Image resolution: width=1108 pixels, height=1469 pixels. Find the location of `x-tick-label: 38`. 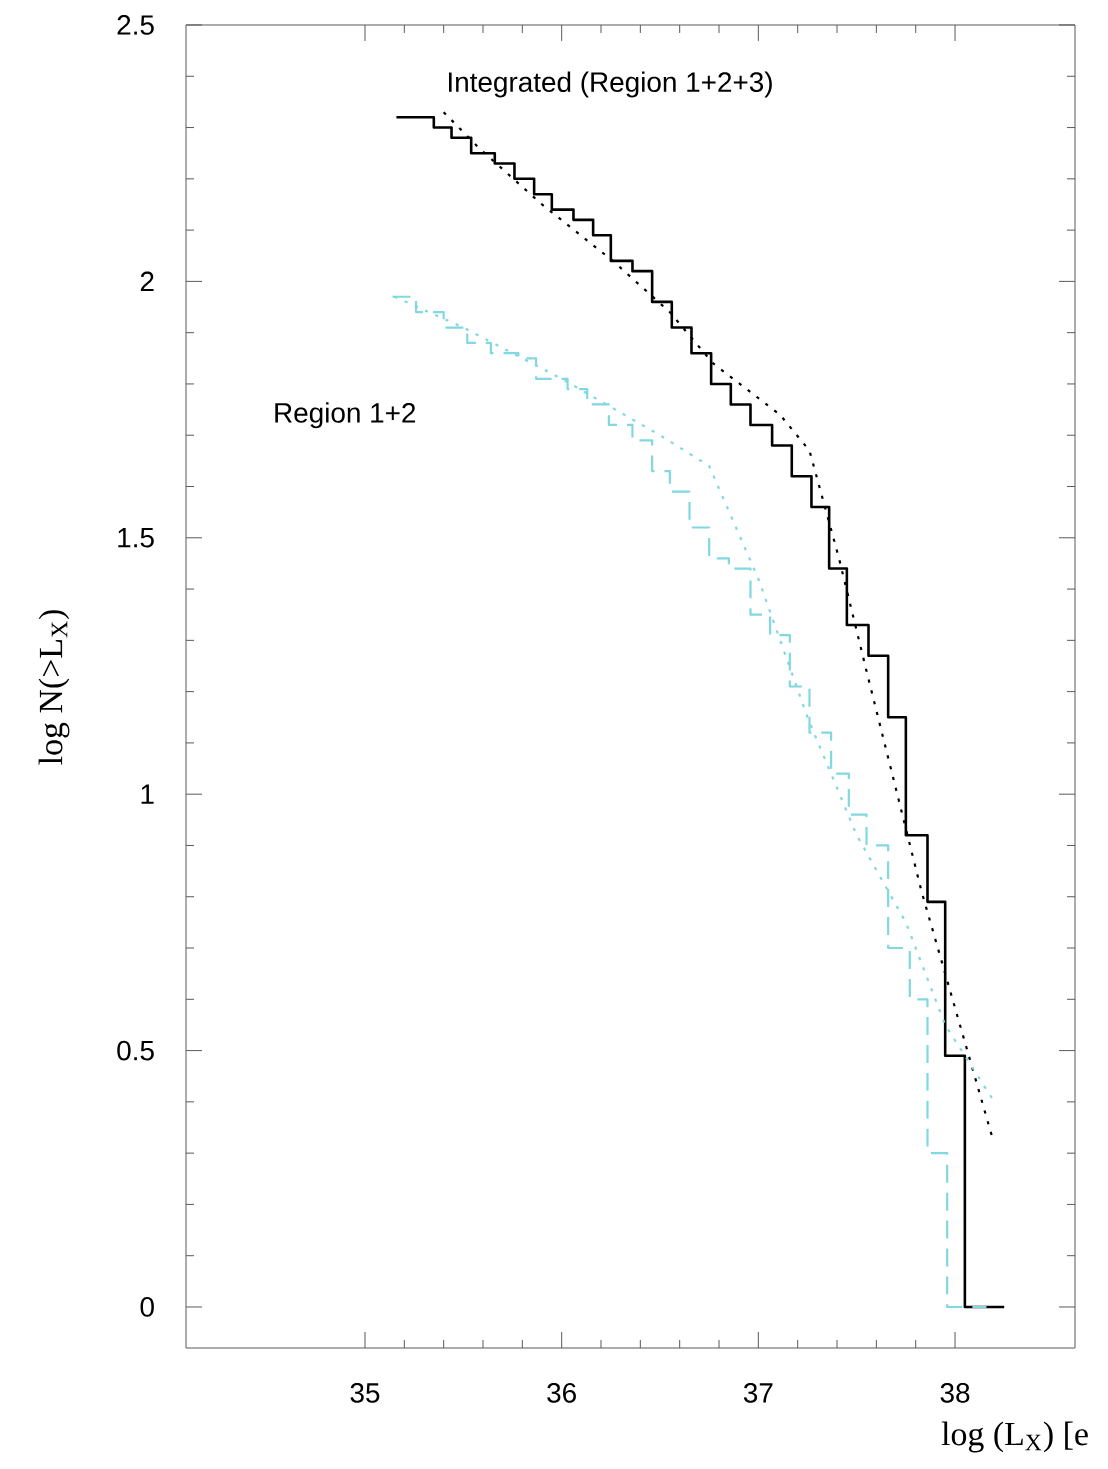

x-tick-label: 38 is located at coordinates (955, 1393).